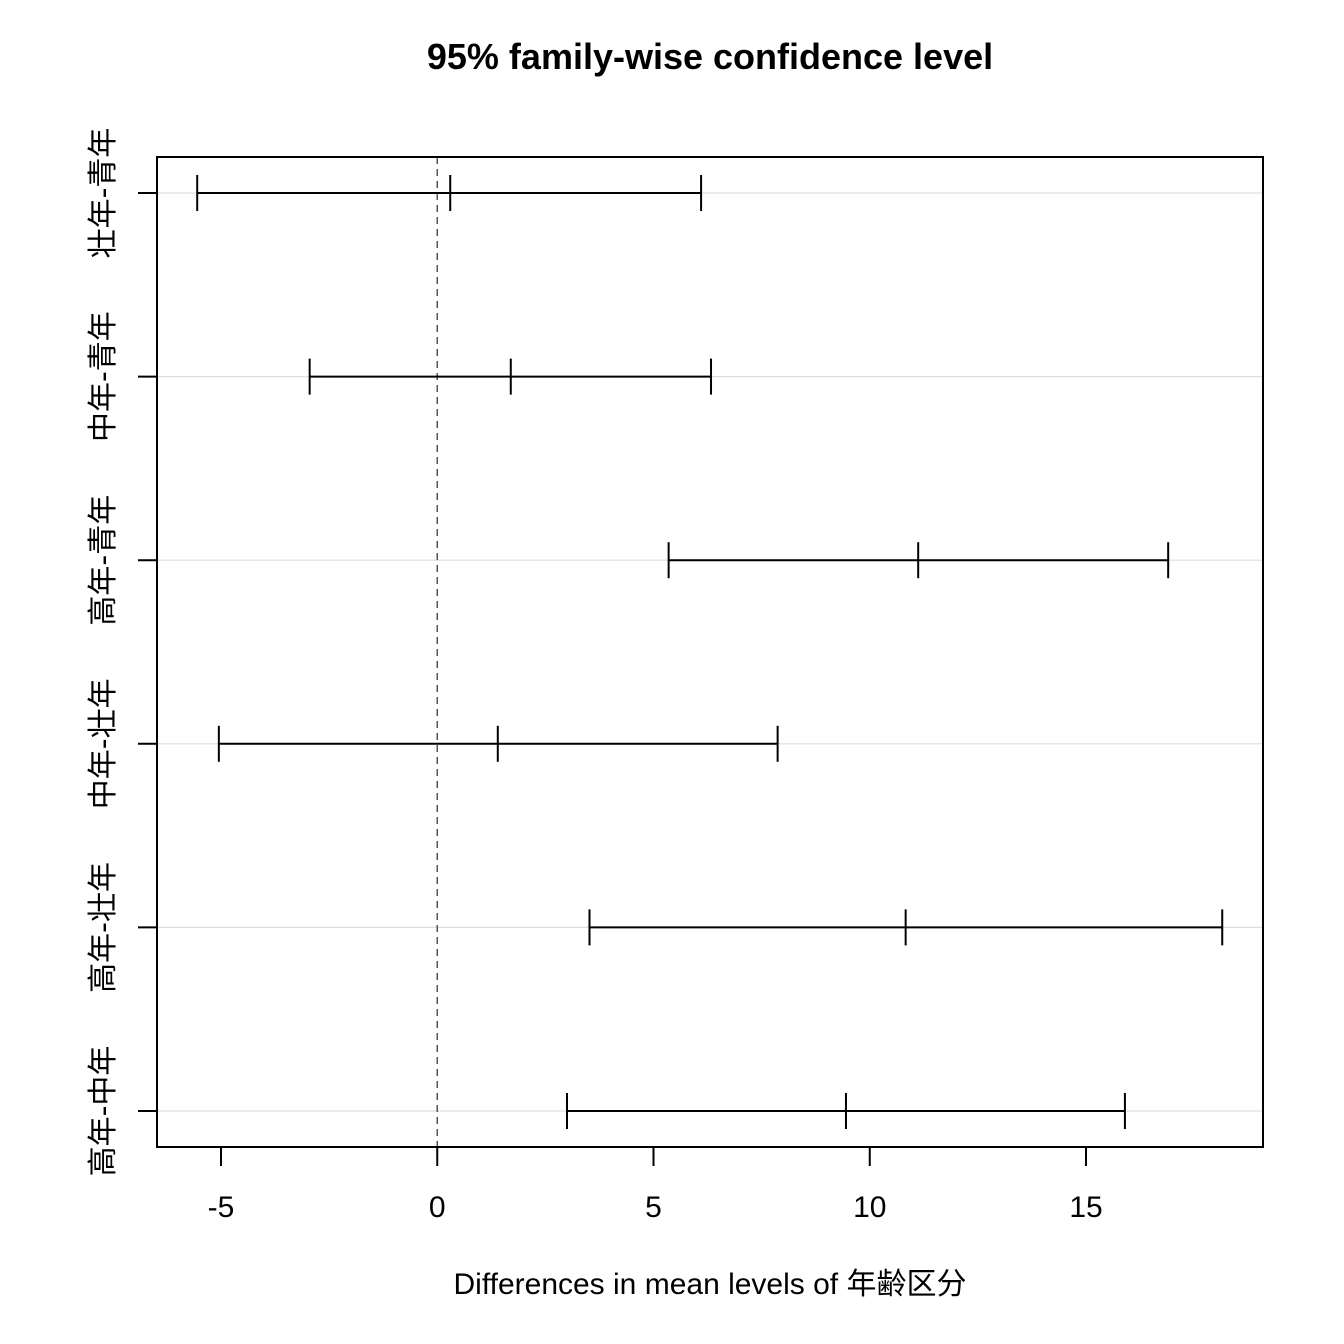 The image size is (1344, 1344). What do you see at coordinates (655, 1185) in the screenshot?
I see `x-axis: -5 0 5 10 15` at bounding box center [655, 1185].